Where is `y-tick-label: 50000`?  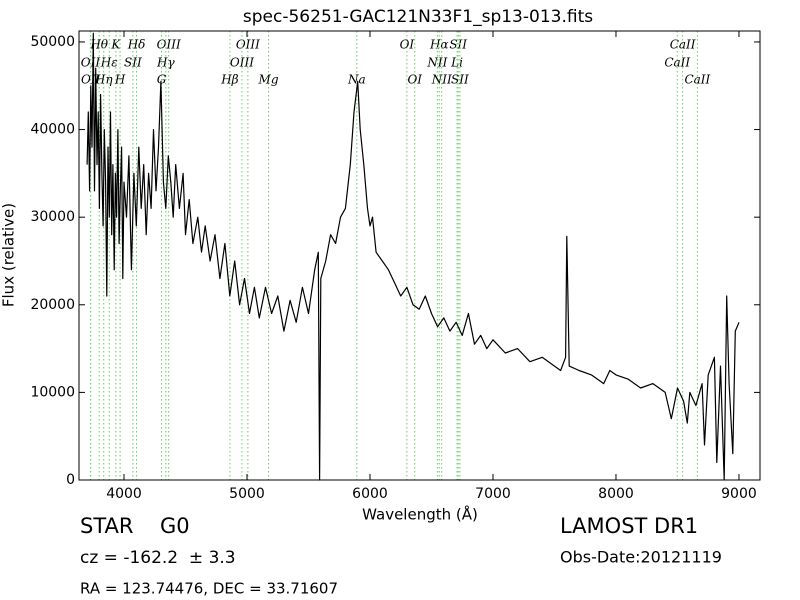 y-tick-label: 50000 is located at coordinates (52, 42).